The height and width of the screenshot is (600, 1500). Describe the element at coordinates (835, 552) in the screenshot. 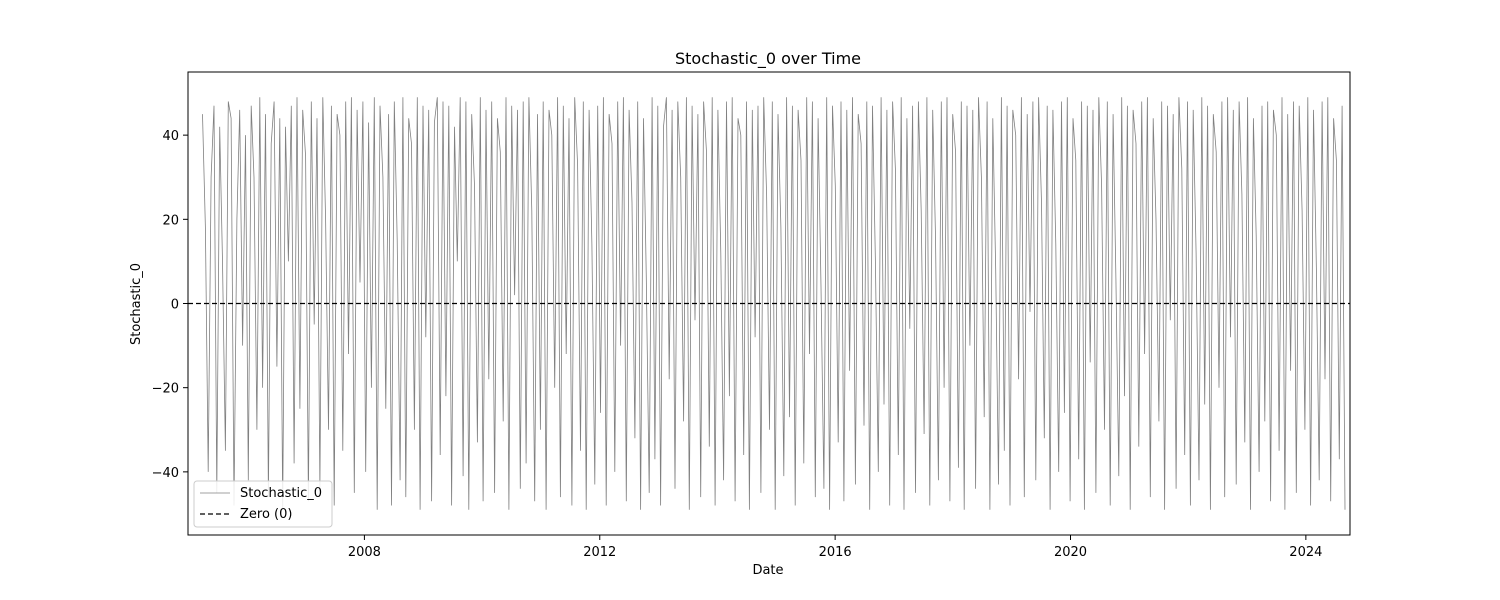

I see `x-tick-label-2016: 2016` at that location.